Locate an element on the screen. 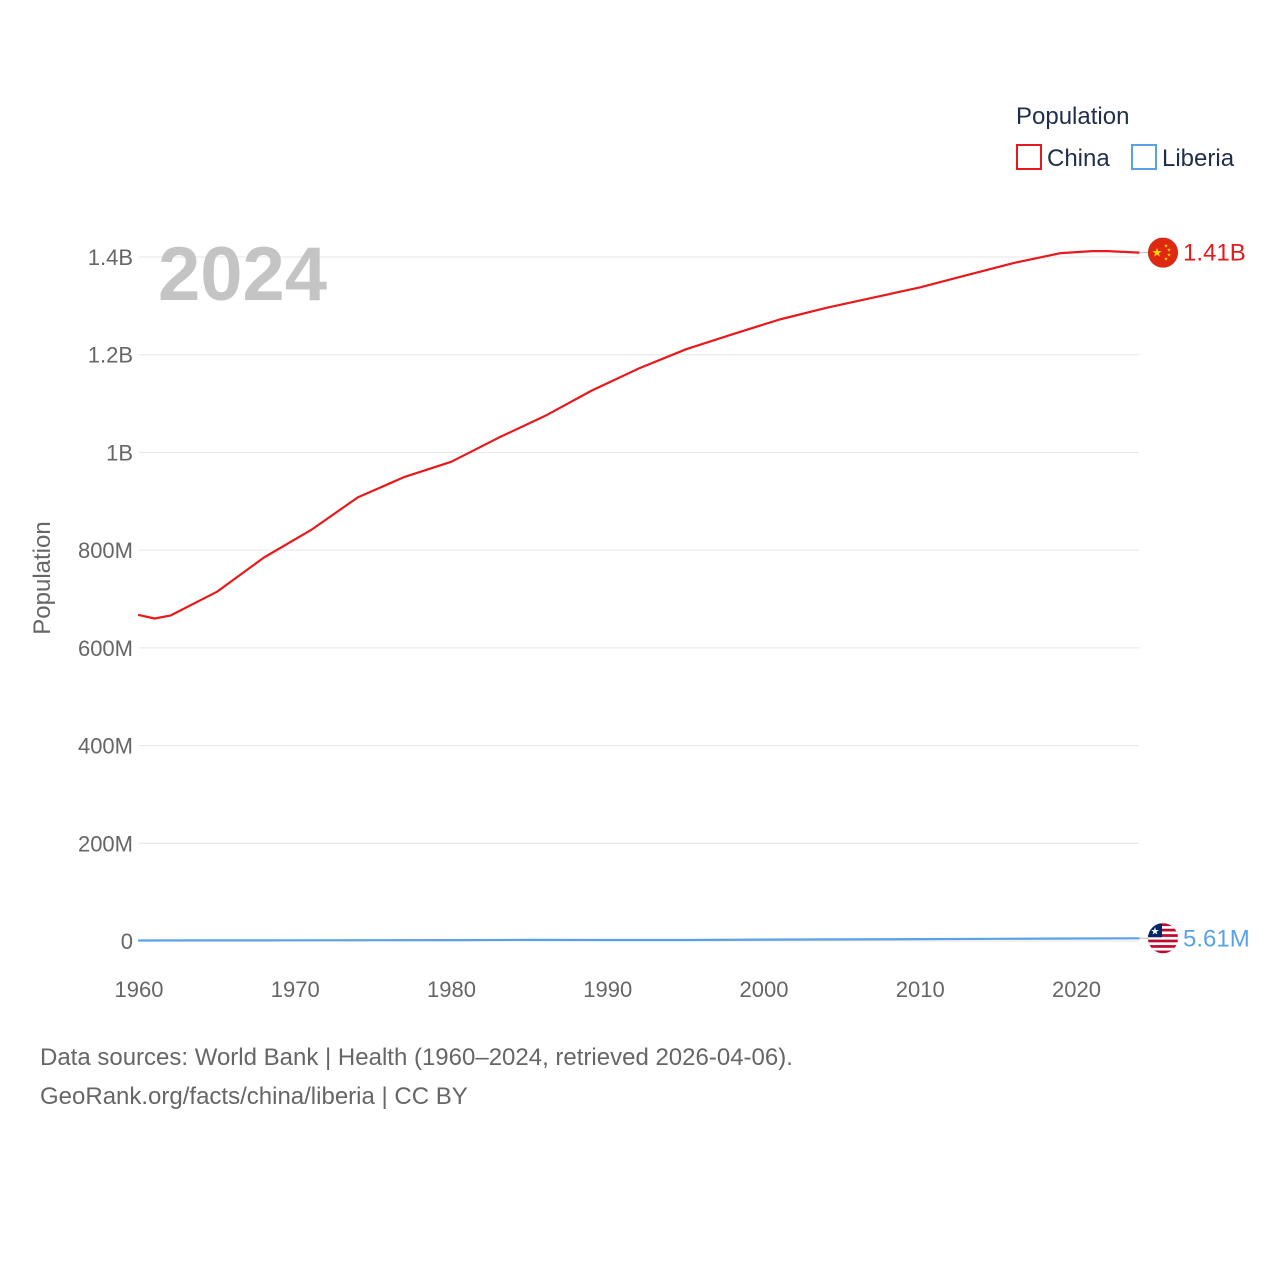 The height and width of the screenshot is (1280, 1280). legend-item-china: China is located at coordinates (1063, 158).